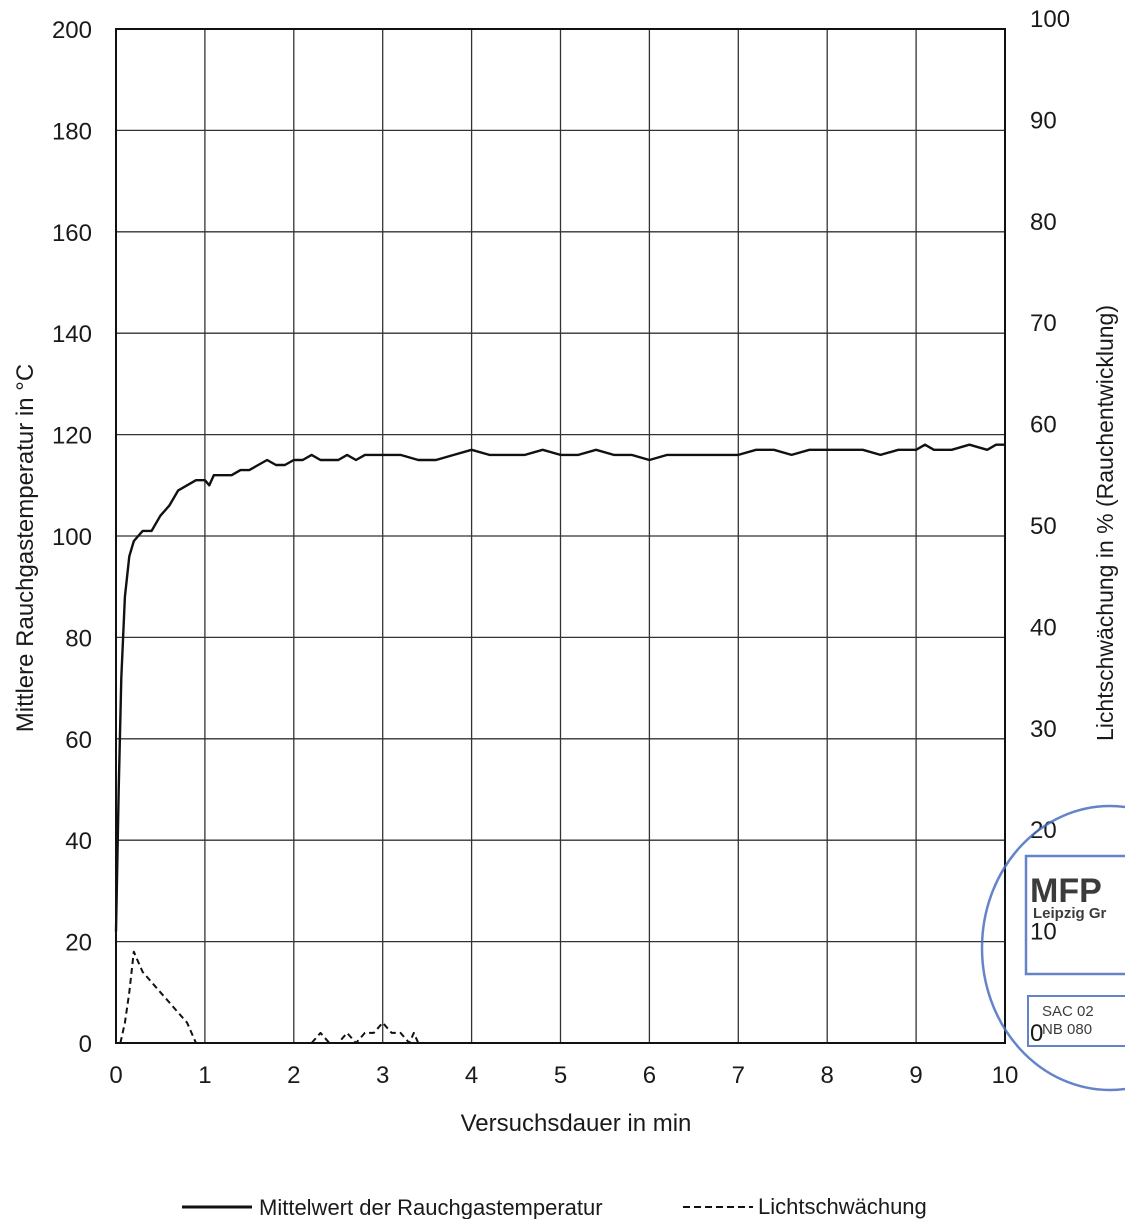 The image size is (1125, 1219). Describe the element at coordinates (1043, 526) in the screenshot. I see `y2-tick-label: 50` at that location.